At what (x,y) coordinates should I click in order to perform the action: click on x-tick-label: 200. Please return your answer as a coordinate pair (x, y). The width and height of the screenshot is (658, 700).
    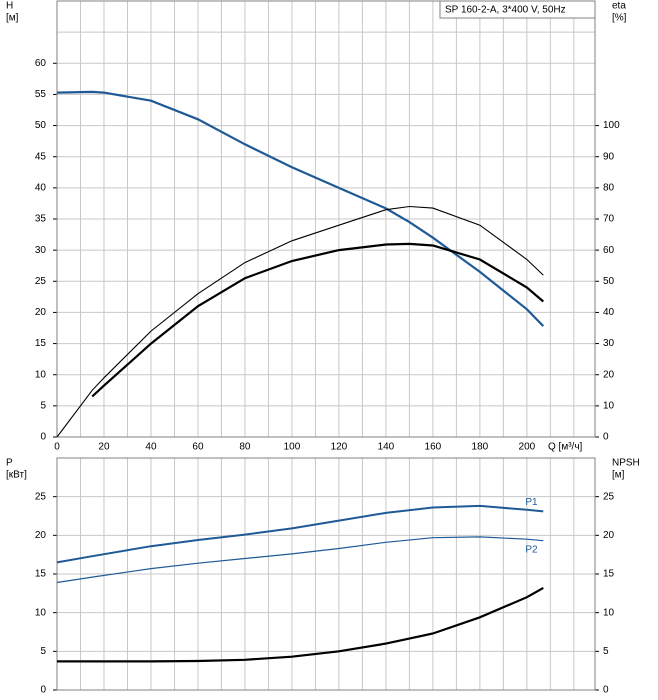
    Looking at the image, I should click on (527, 447).